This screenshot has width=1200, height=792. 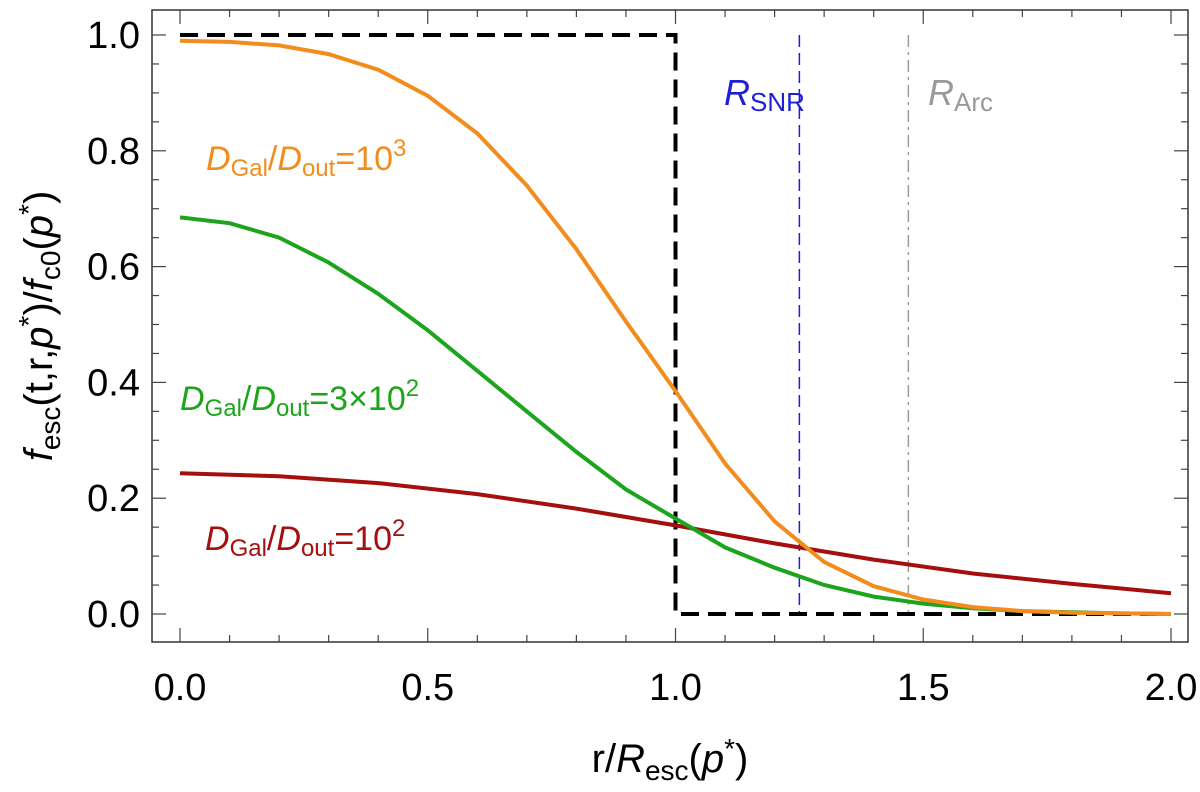 What do you see at coordinates (923, 688) in the screenshot?
I see `x-tick-label: 1.5` at bounding box center [923, 688].